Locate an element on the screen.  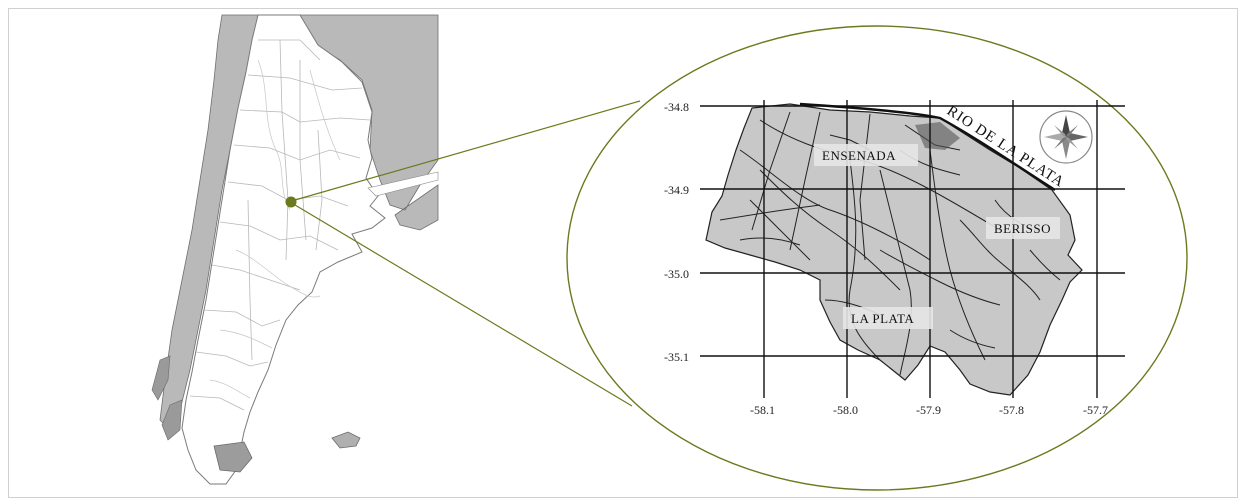
lon-tick-label: -57.8 is located at coordinates (1011, 410).